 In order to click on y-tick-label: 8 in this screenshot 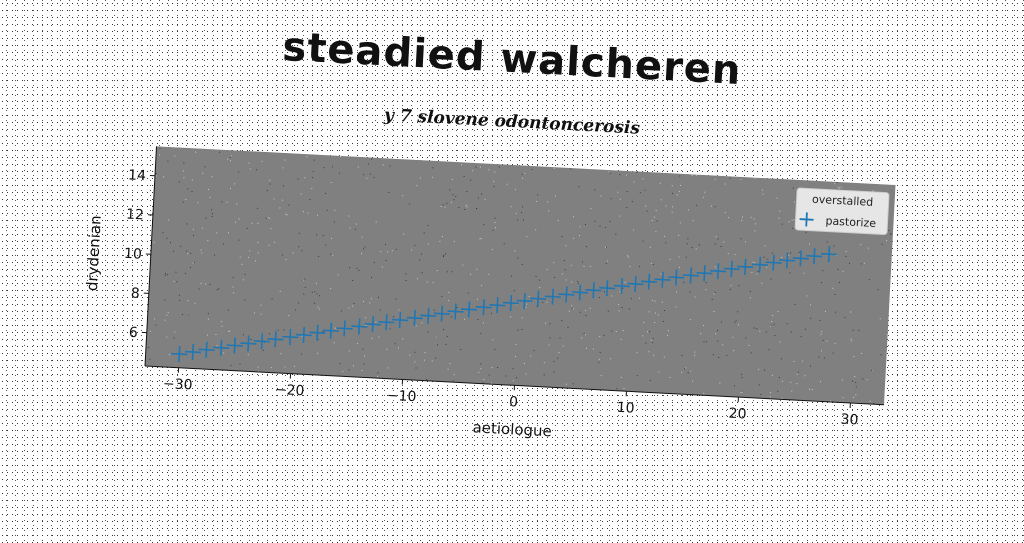, I will do `click(135, 294)`.